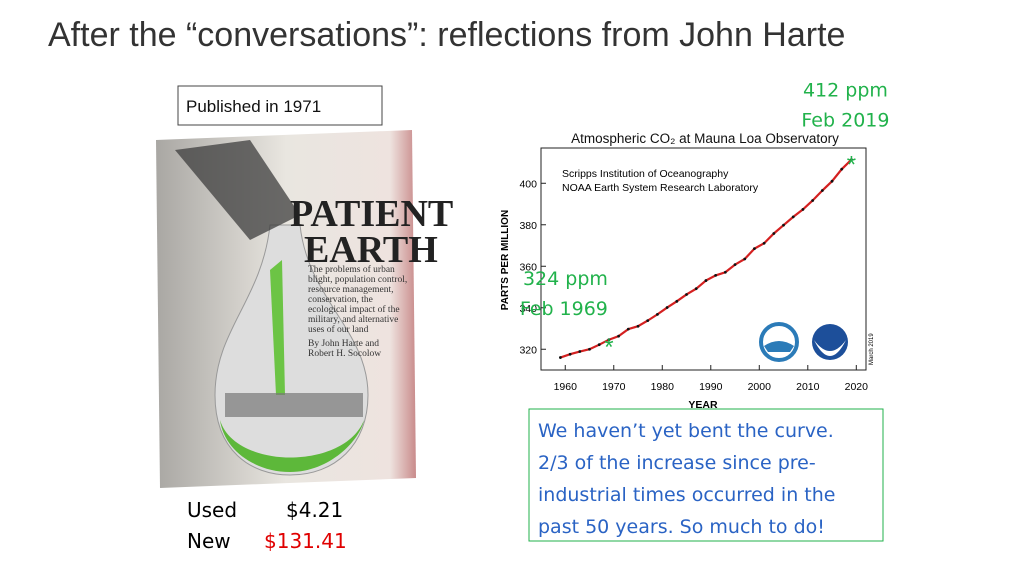 This screenshot has height=576, width=1024. Describe the element at coordinates (314, 510) in the screenshot. I see `price: $4.21` at that location.